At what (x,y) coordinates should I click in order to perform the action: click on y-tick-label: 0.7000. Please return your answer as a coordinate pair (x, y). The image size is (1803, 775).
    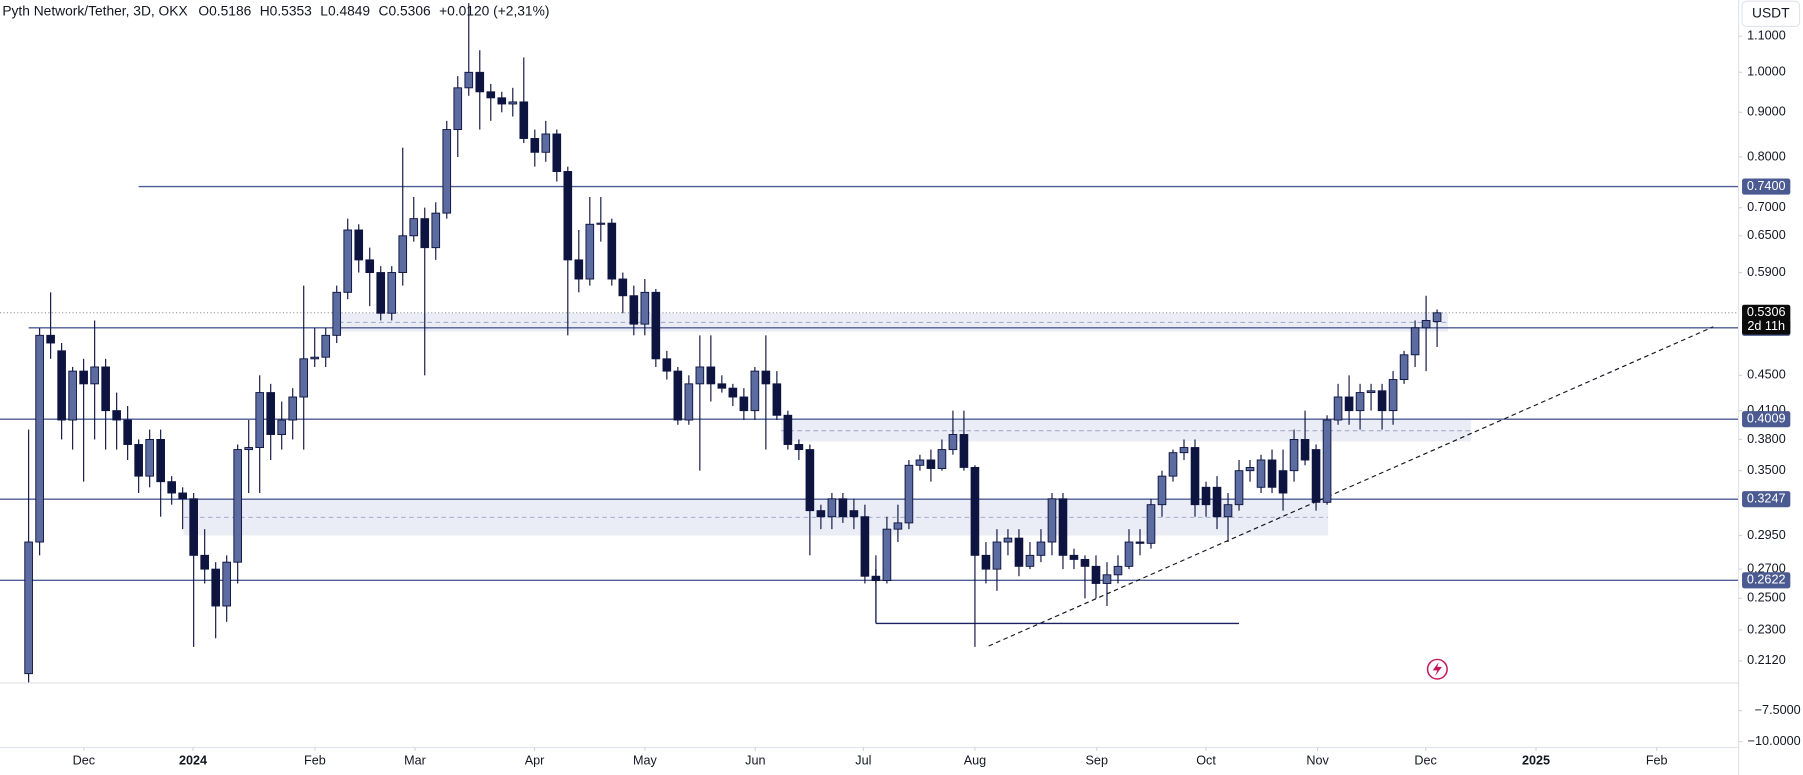
    Looking at the image, I should click on (1766, 207).